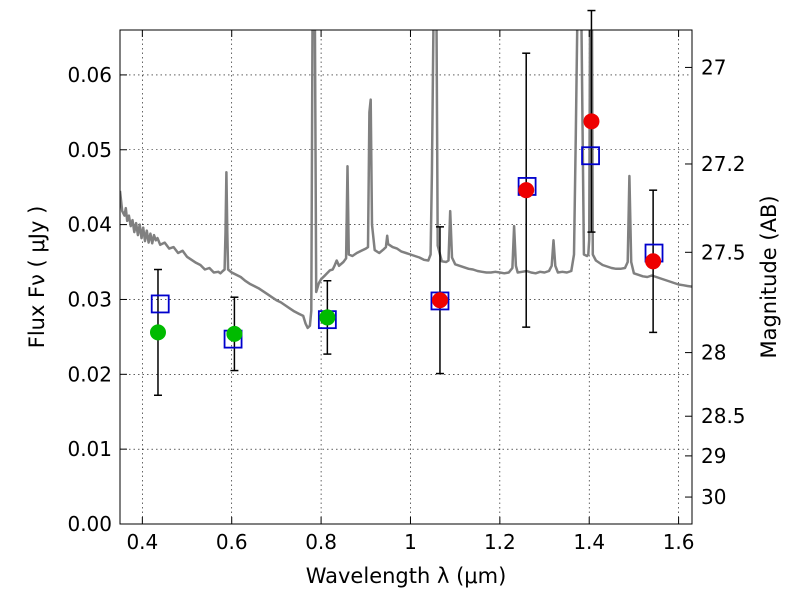 The height and width of the screenshot is (600, 800). Describe the element at coordinates (410, 542) in the screenshot. I see `x-tick-label: 1` at that location.